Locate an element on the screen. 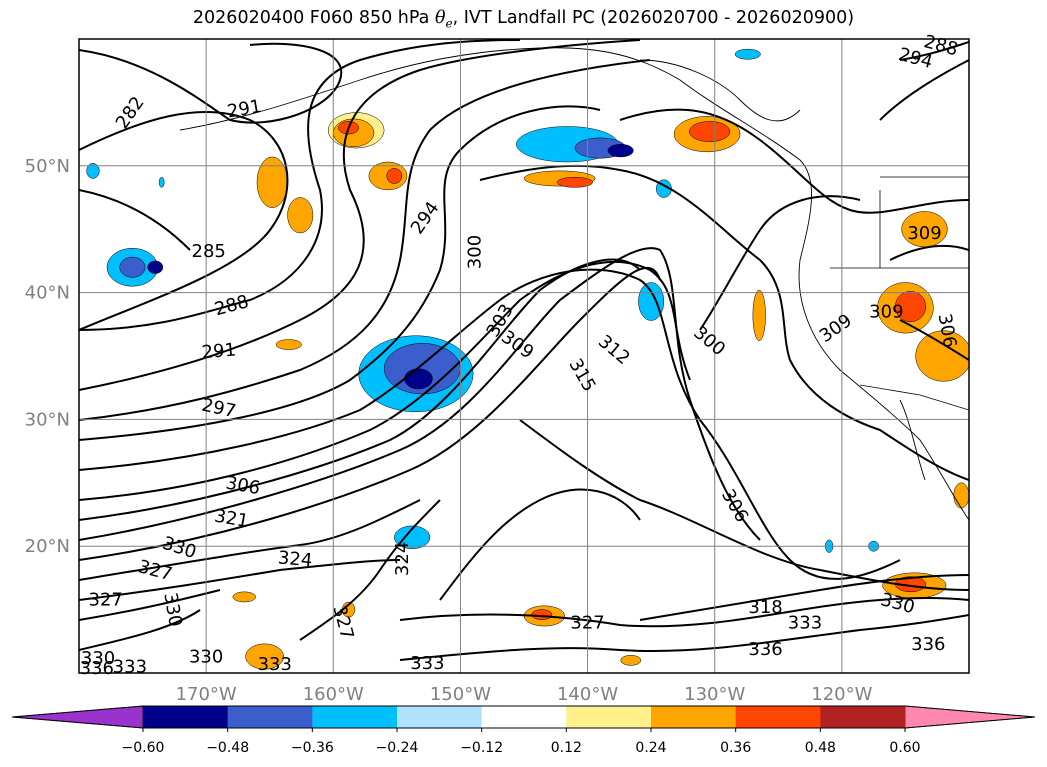  contour-label: 318 is located at coordinates (765, 607).